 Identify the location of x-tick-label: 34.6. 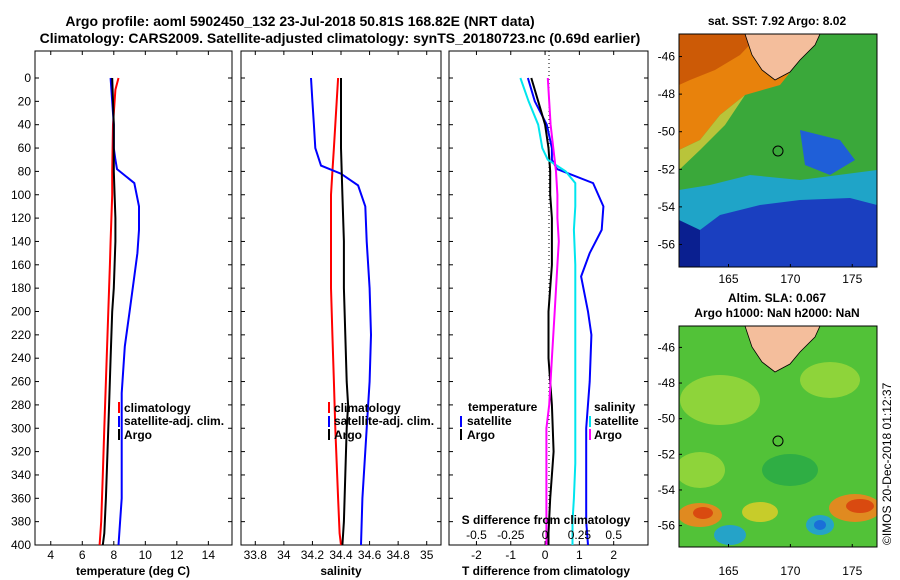
(370, 555).